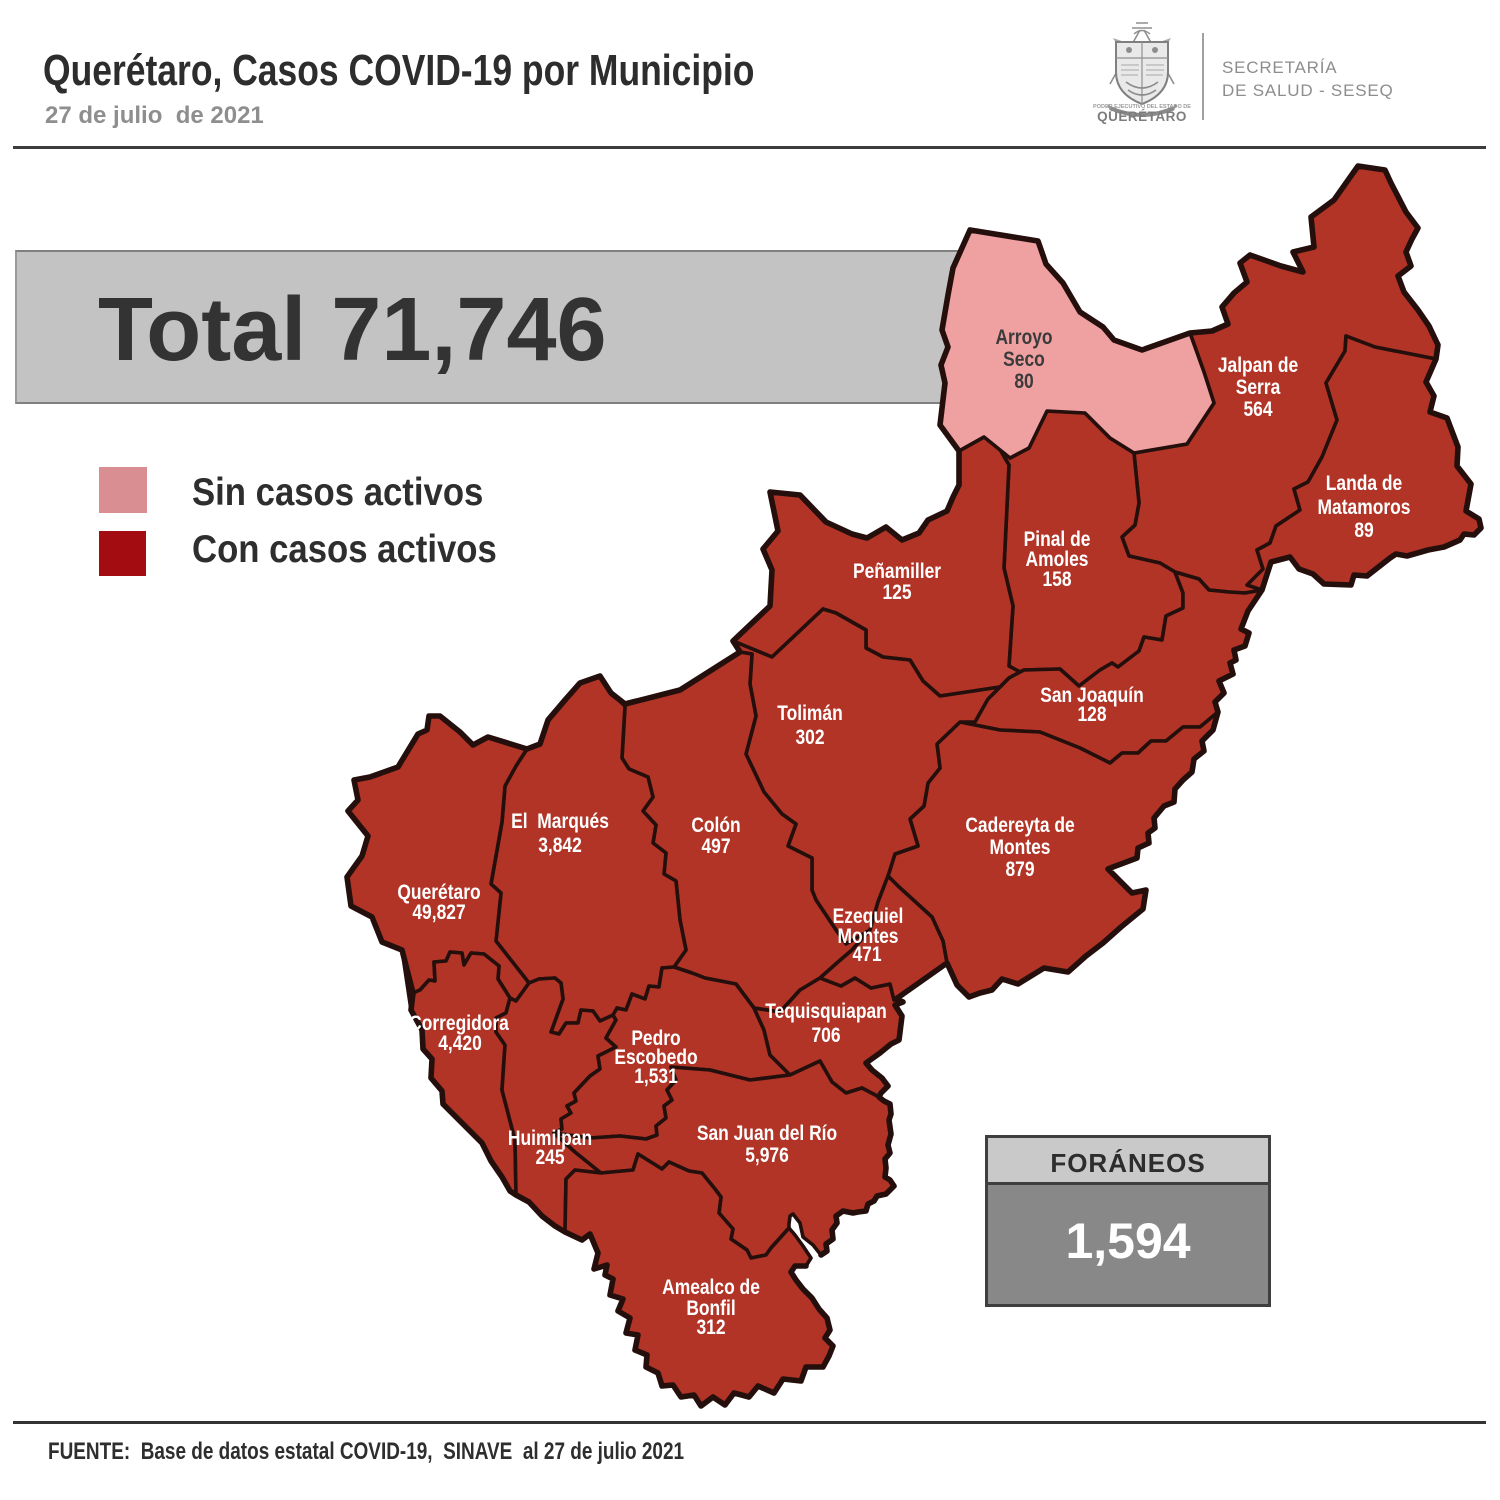 The width and height of the screenshot is (1500, 1500). What do you see at coordinates (459, 1024) in the screenshot?
I see `svg-text: Corregidora` at bounding box center [459, 1024].